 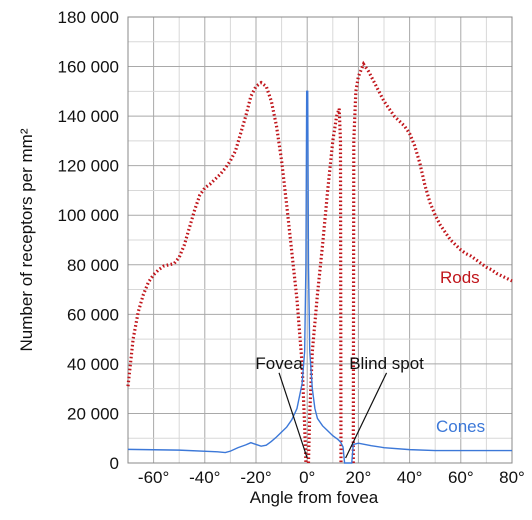 I want to click on y-tick-label: 180 000, so click(x=88, y=17).